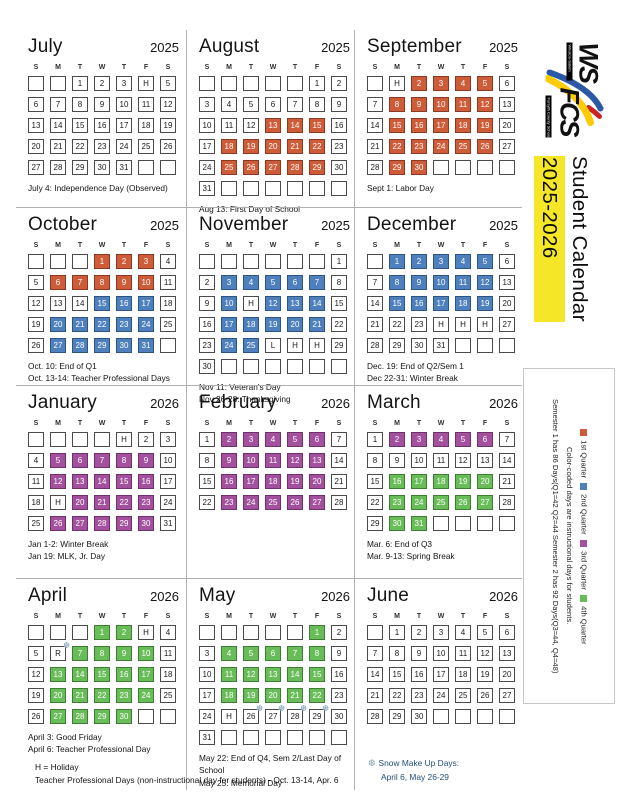 The image size is (618, 800). I want to click on month-header: April 2026, so click(103, 596).